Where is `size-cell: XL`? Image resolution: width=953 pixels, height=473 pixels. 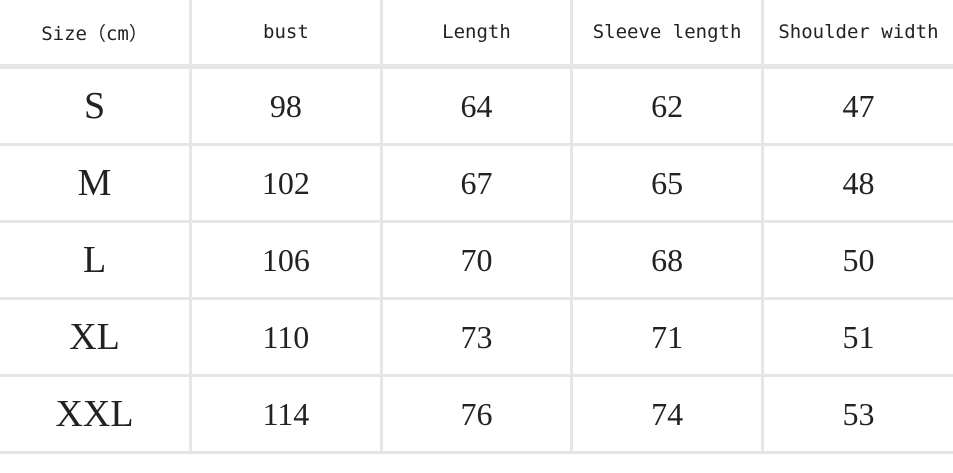 size-cell: XL is located at coordinates (96, 337).